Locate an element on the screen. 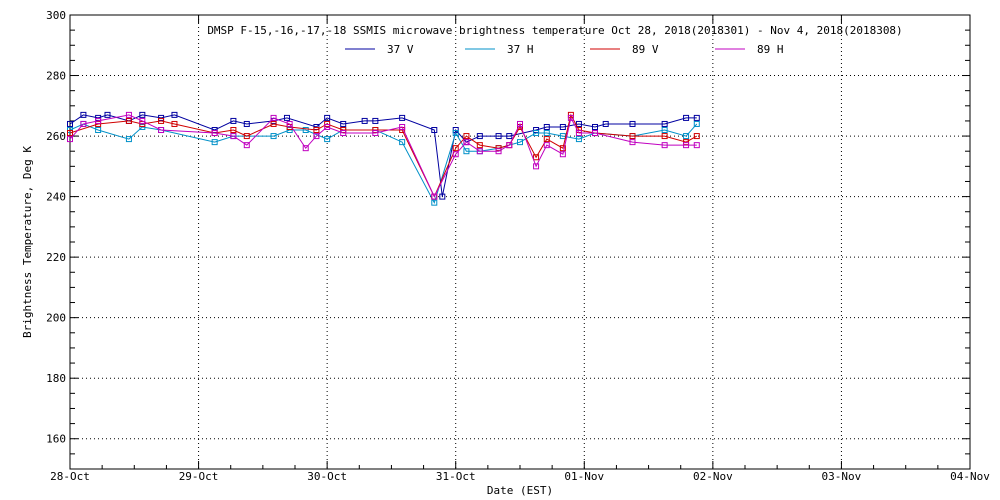  legend-label: 89 V is located at coordinates (645, 49).